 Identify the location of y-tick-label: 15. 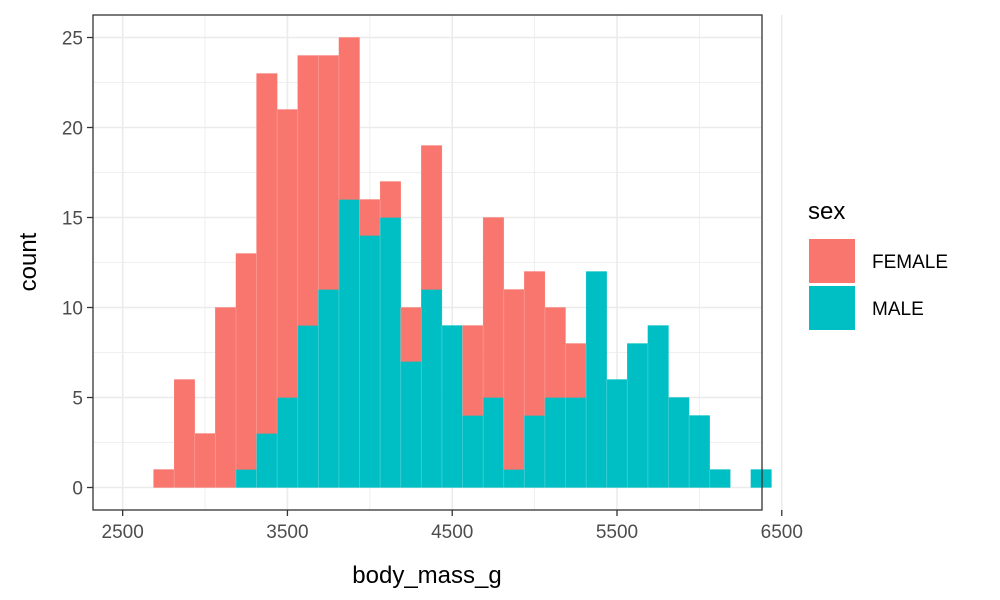
(72, 219).